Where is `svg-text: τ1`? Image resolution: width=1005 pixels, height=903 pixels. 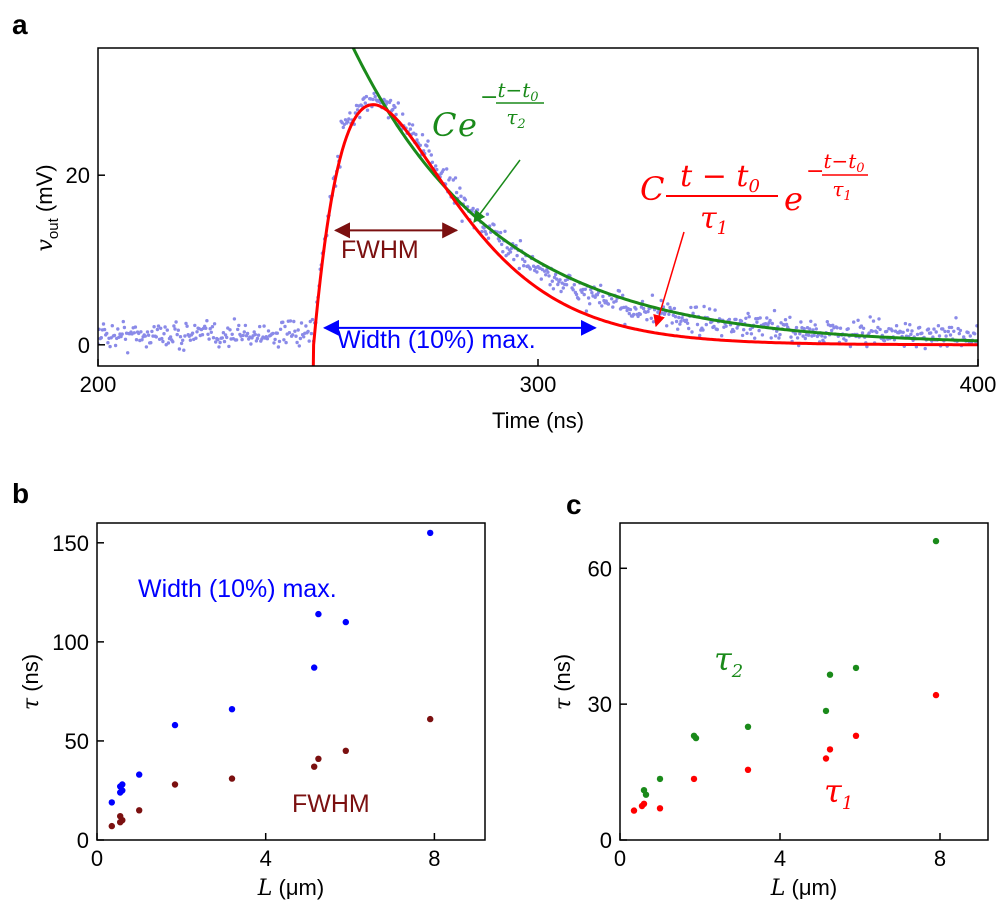 svg-text: τ1 is located at coordinates (841, 190).